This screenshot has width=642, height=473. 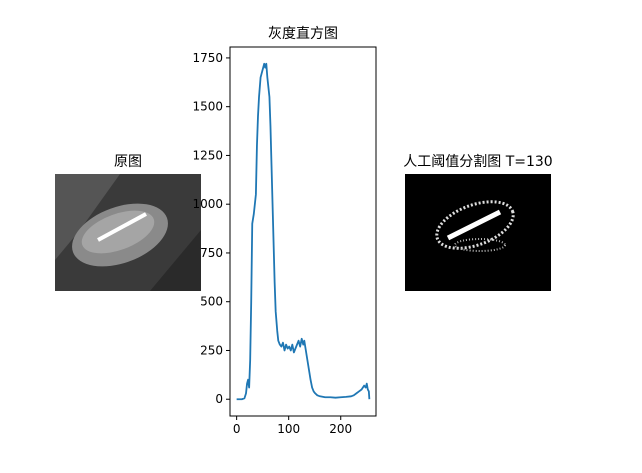 I want to click on x-tick-label: 200, so click(x=340, y=429).